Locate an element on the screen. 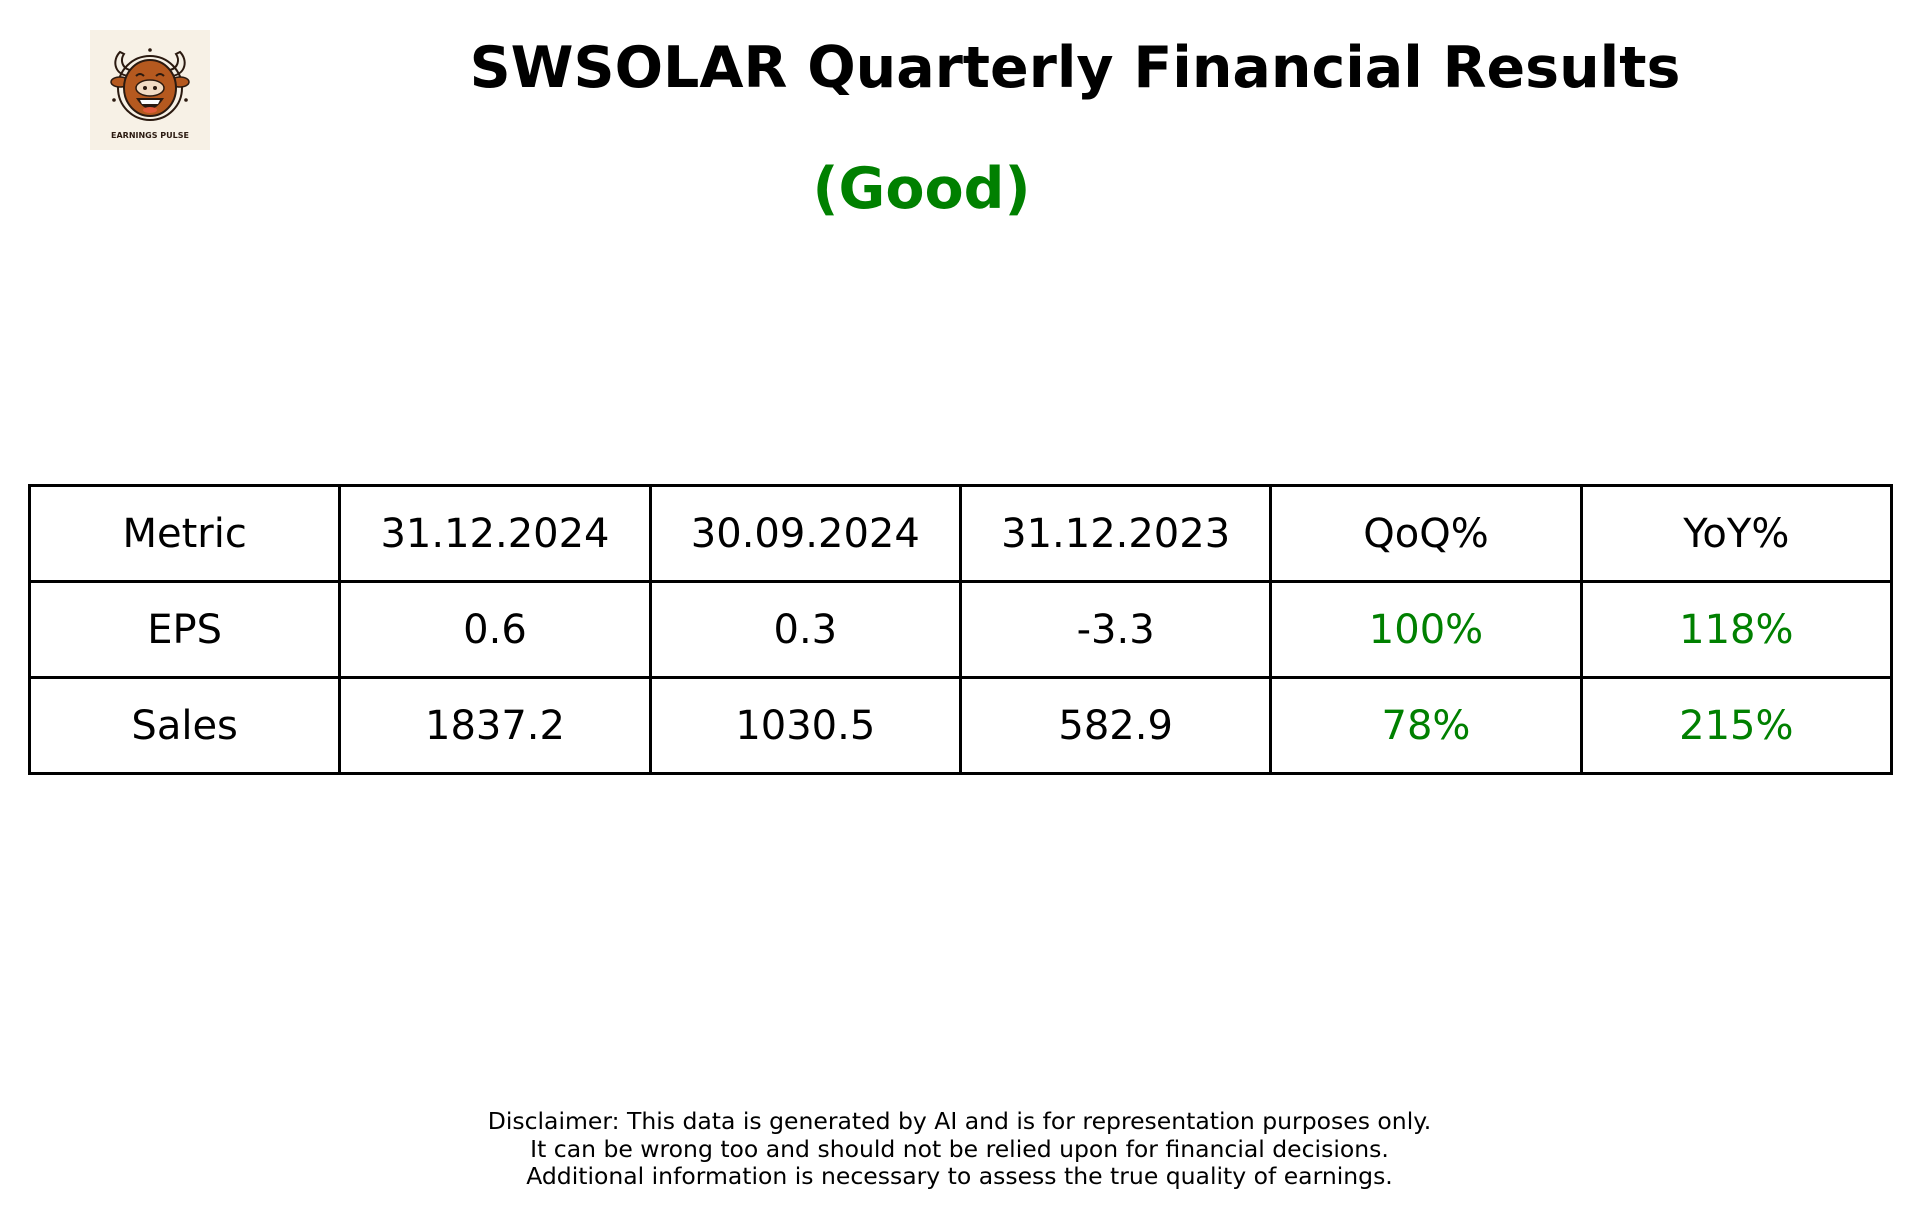 This screenshot has width=1919, height=1220. page-title: SWSOLAR Quarterly Financial Results is located at coordinates (1075, 68).